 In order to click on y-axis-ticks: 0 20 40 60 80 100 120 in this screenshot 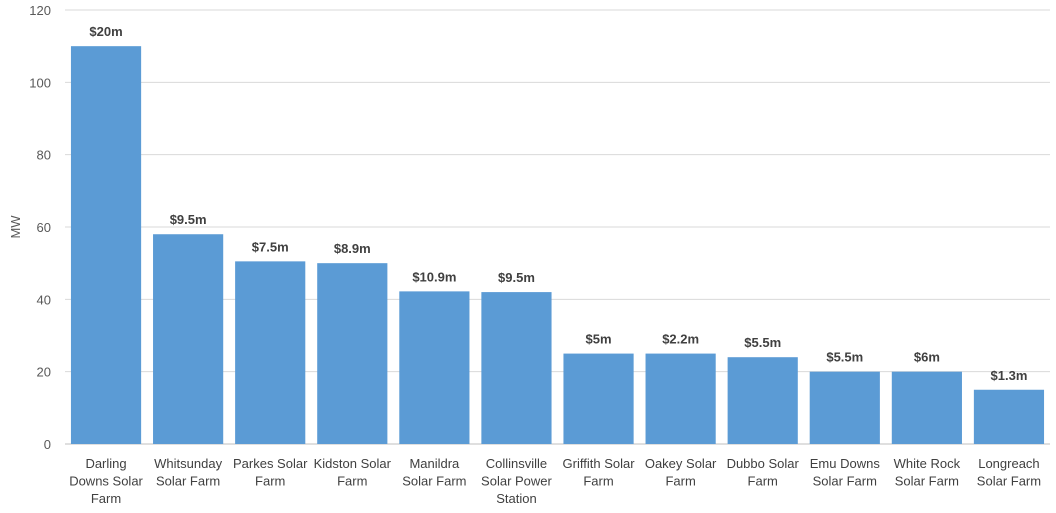, I will do `click(40, 227)`.